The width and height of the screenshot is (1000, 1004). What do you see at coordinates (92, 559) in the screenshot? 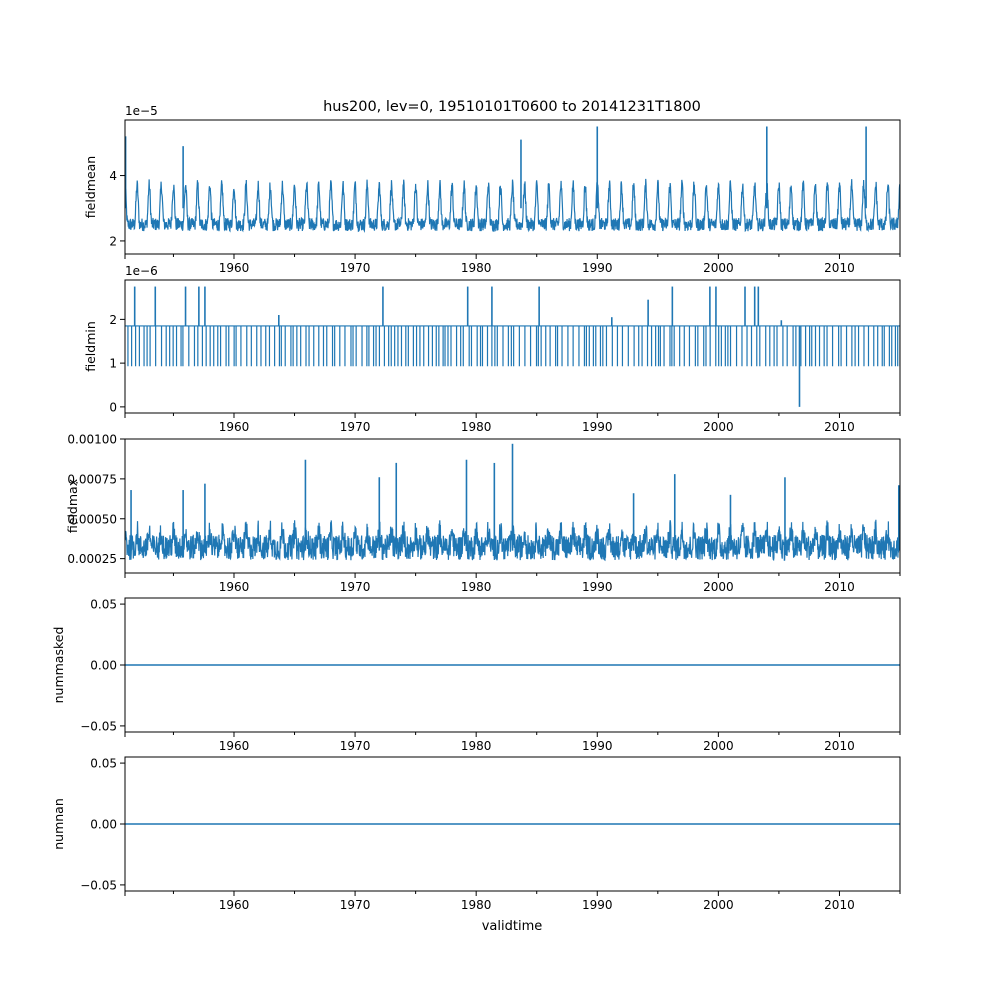
I see `y-tick-label: 0.00025` at bounding box center [92, 559].